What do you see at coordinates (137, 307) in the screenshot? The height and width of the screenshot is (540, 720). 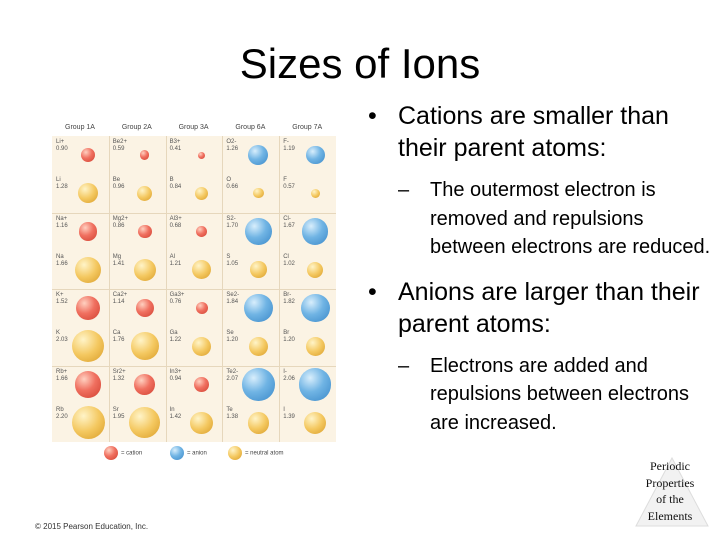 I see `ion-cell: Ca2+ 1.14` at bounding box center [137, 307].